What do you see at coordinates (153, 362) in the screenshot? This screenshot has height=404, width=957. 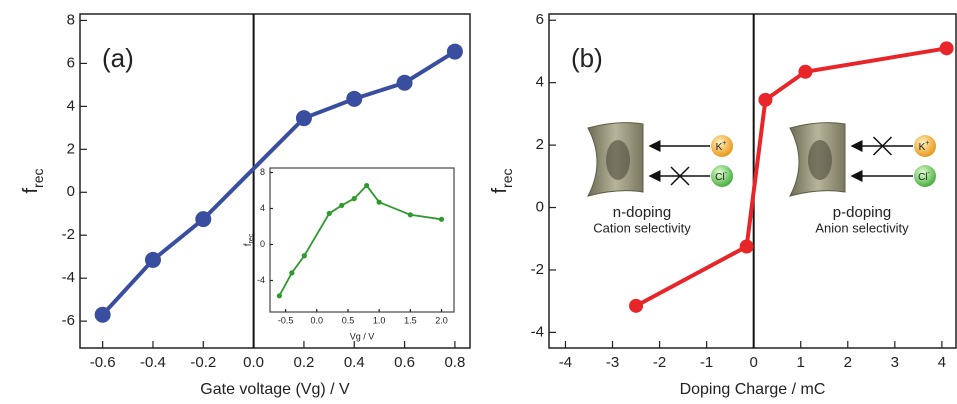 I see `x-tick-label: -0.4` at bounding box center [153, 362].